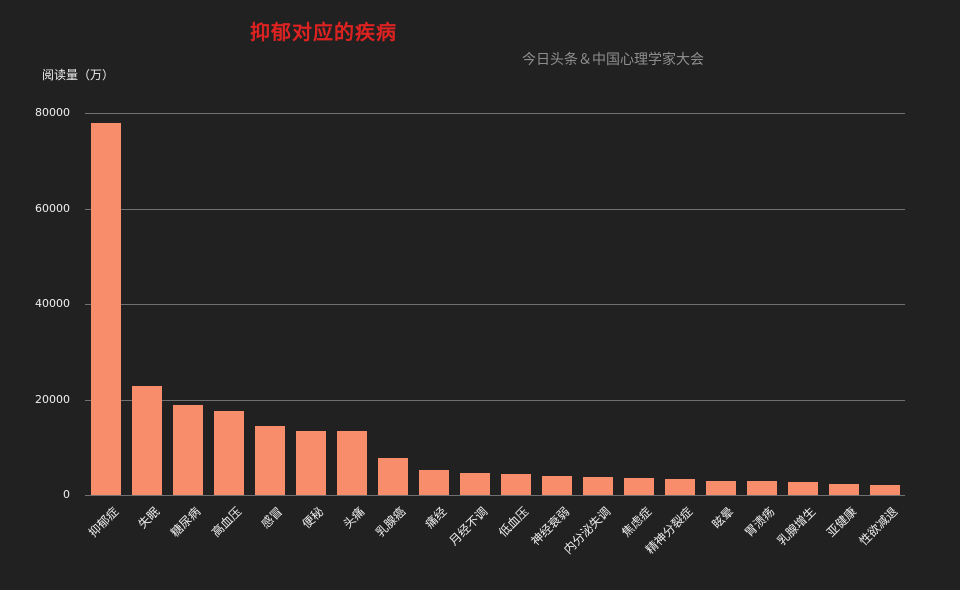 The width and height of the screenshot is (960, 590). I want to click on bar-痛经, so click(433, 482).